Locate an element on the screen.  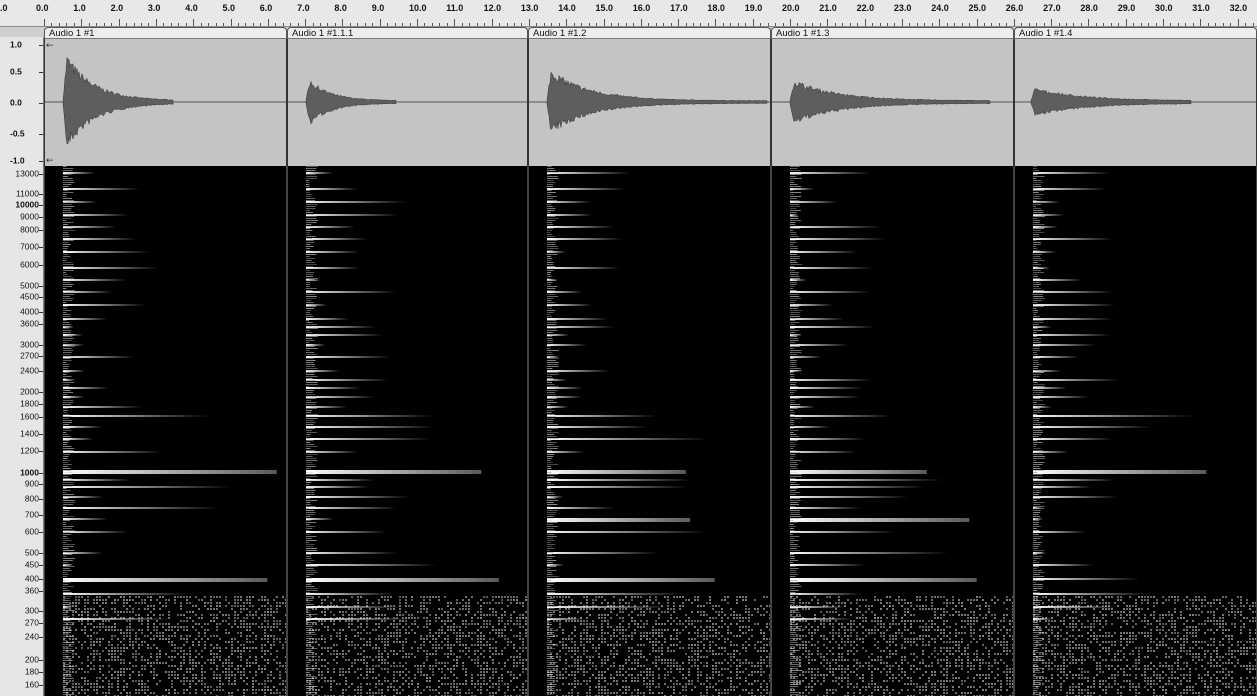
clip-title: Audio 1 #1.2 is located at coordinates (649, 33).